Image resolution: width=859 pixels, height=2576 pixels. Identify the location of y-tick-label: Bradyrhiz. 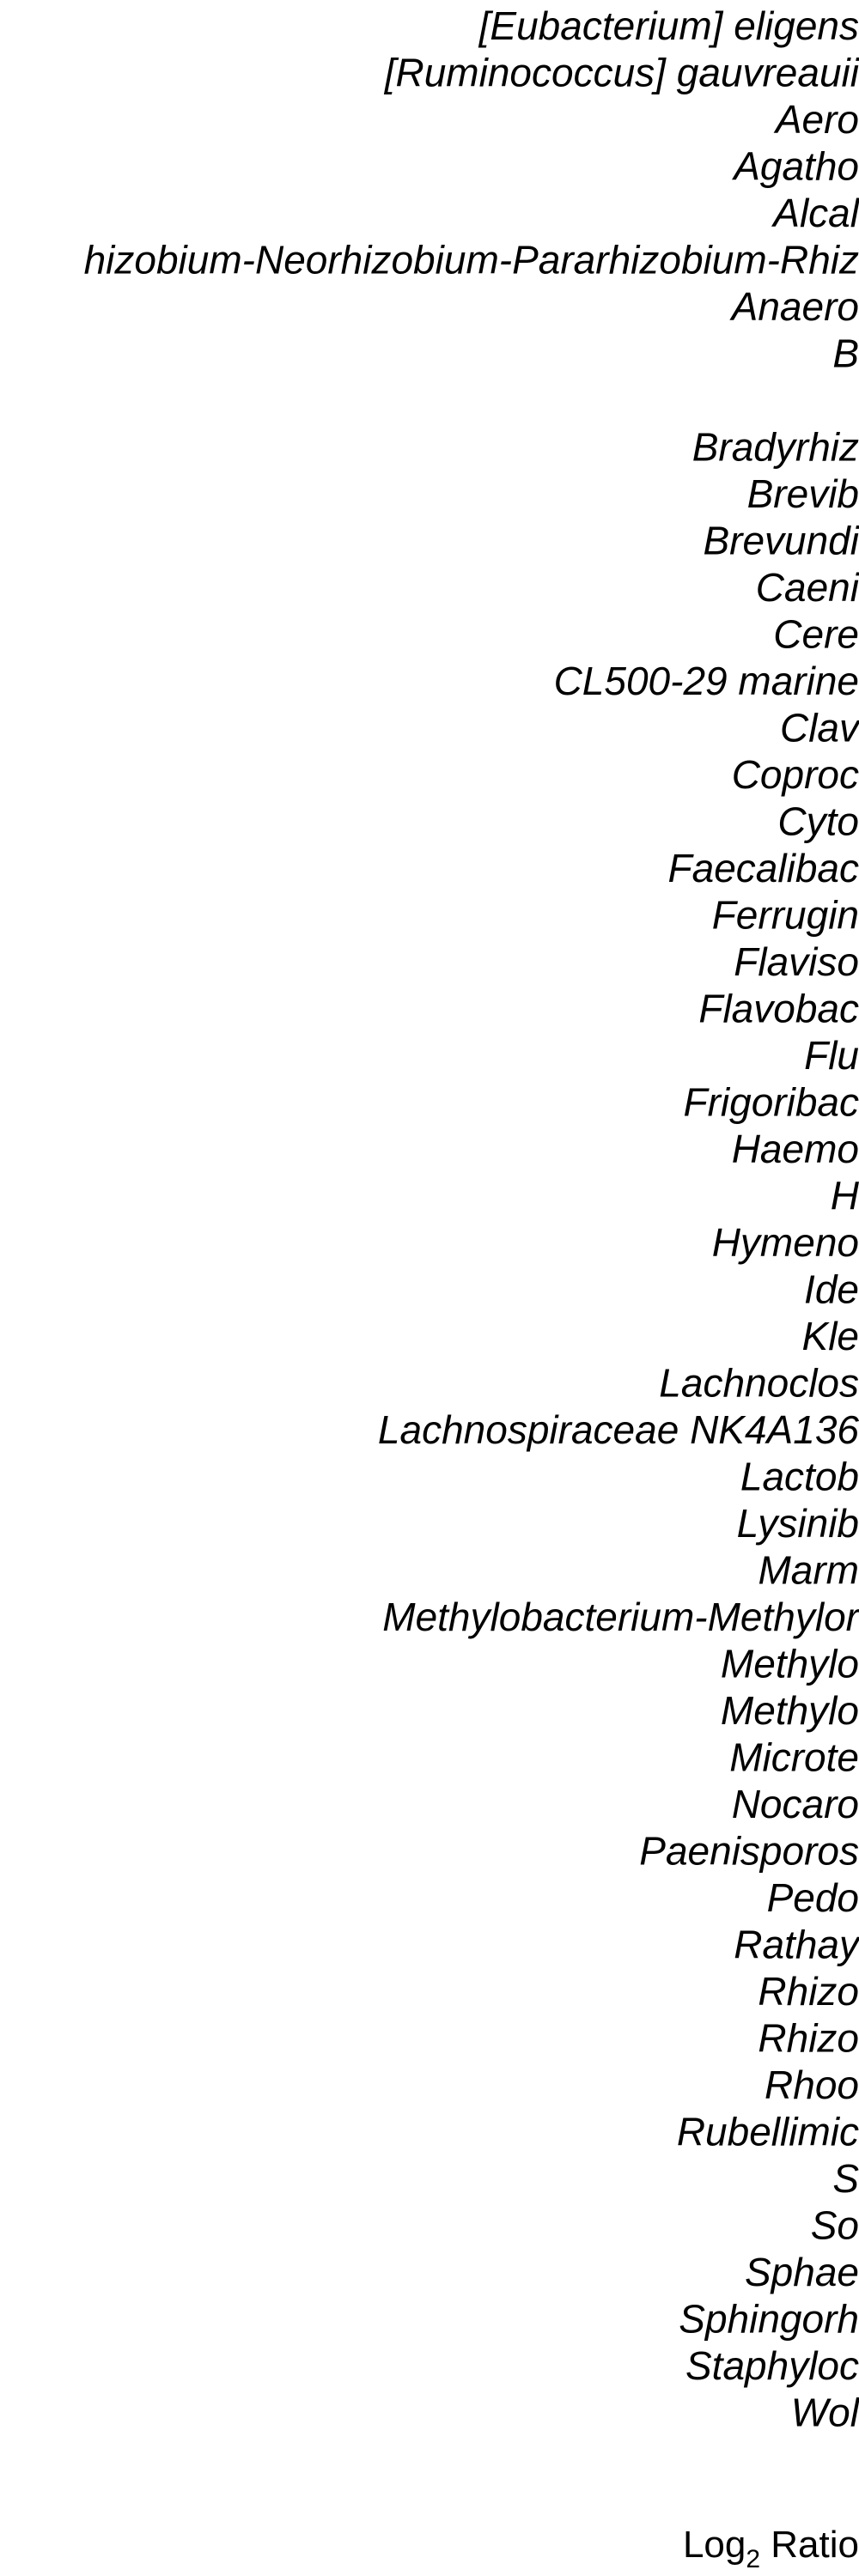
(776, 448).